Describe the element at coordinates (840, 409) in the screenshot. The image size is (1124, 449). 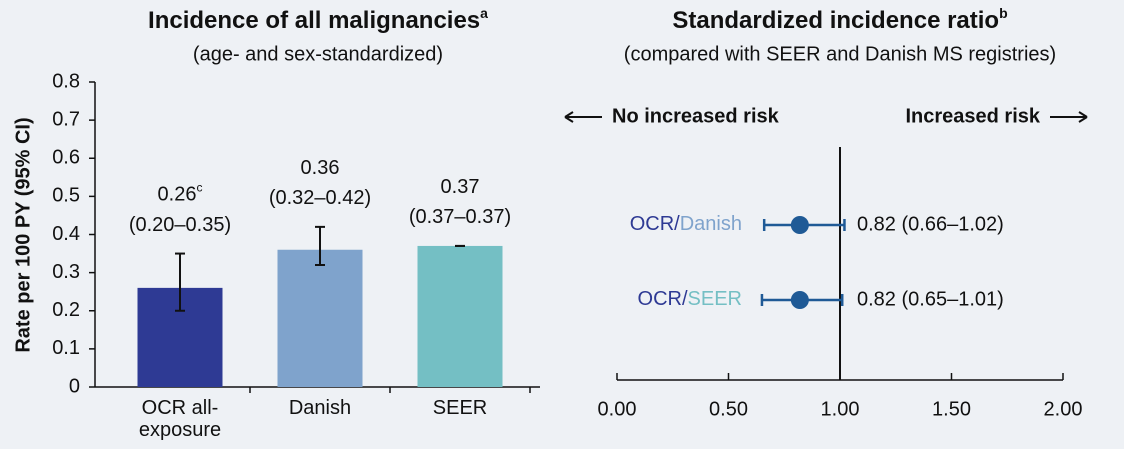
I see `x-tick-label: 1.00` at that location.